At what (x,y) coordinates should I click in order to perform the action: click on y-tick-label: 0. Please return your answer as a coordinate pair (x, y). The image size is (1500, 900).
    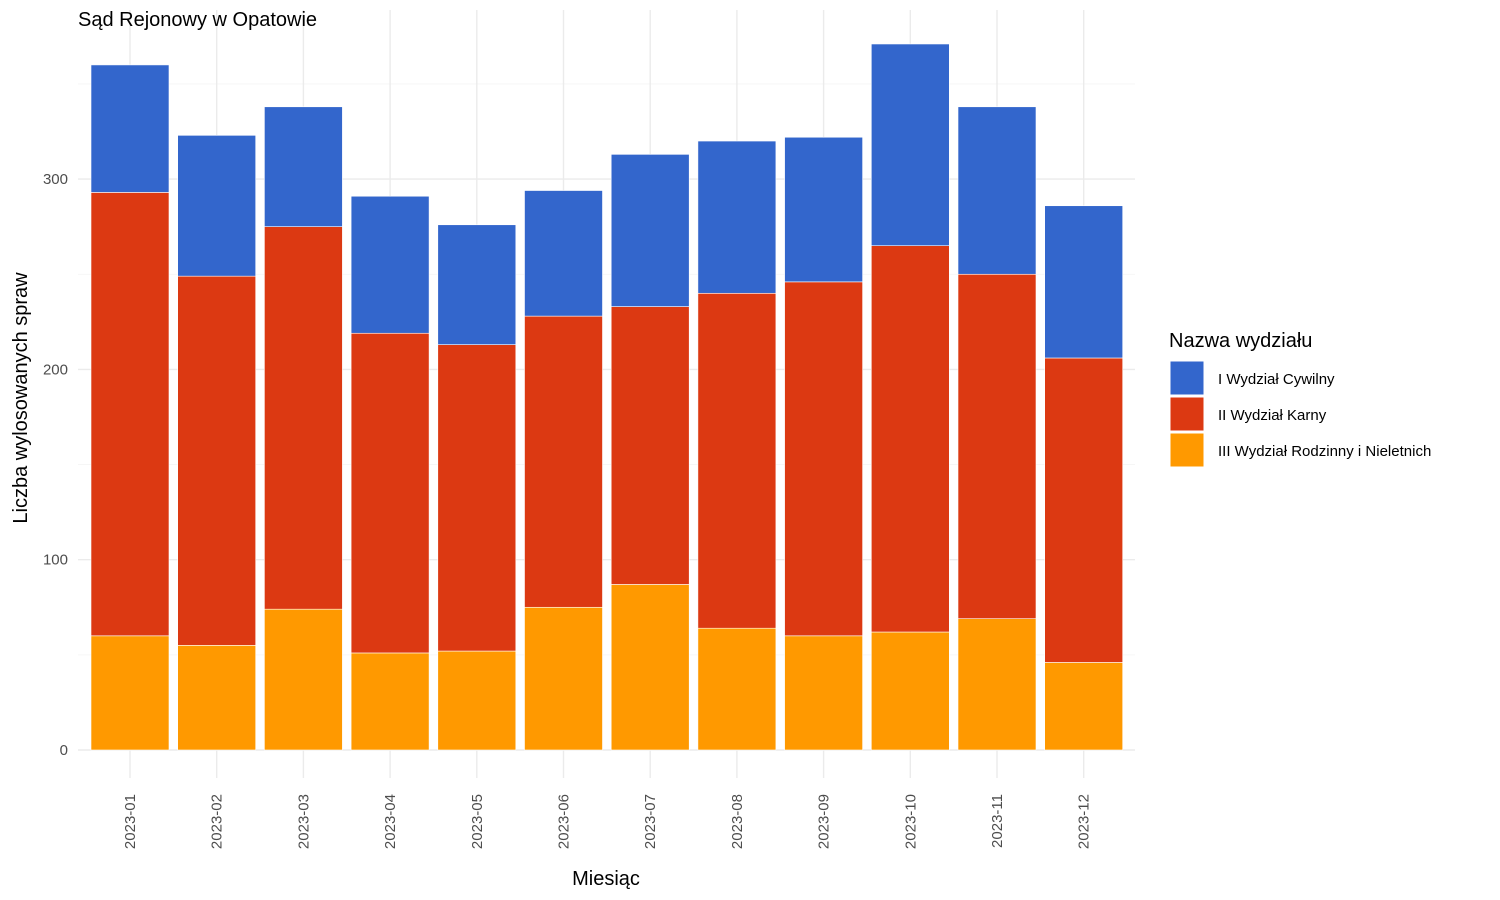
    Looking at the image, I should click on (64, 750).